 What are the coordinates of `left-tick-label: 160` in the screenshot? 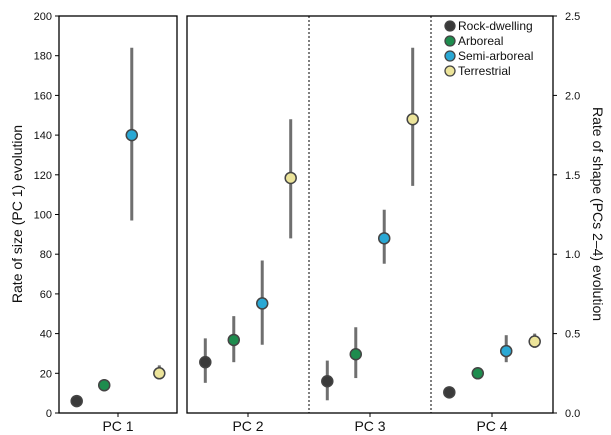 It's located at (43, 96).